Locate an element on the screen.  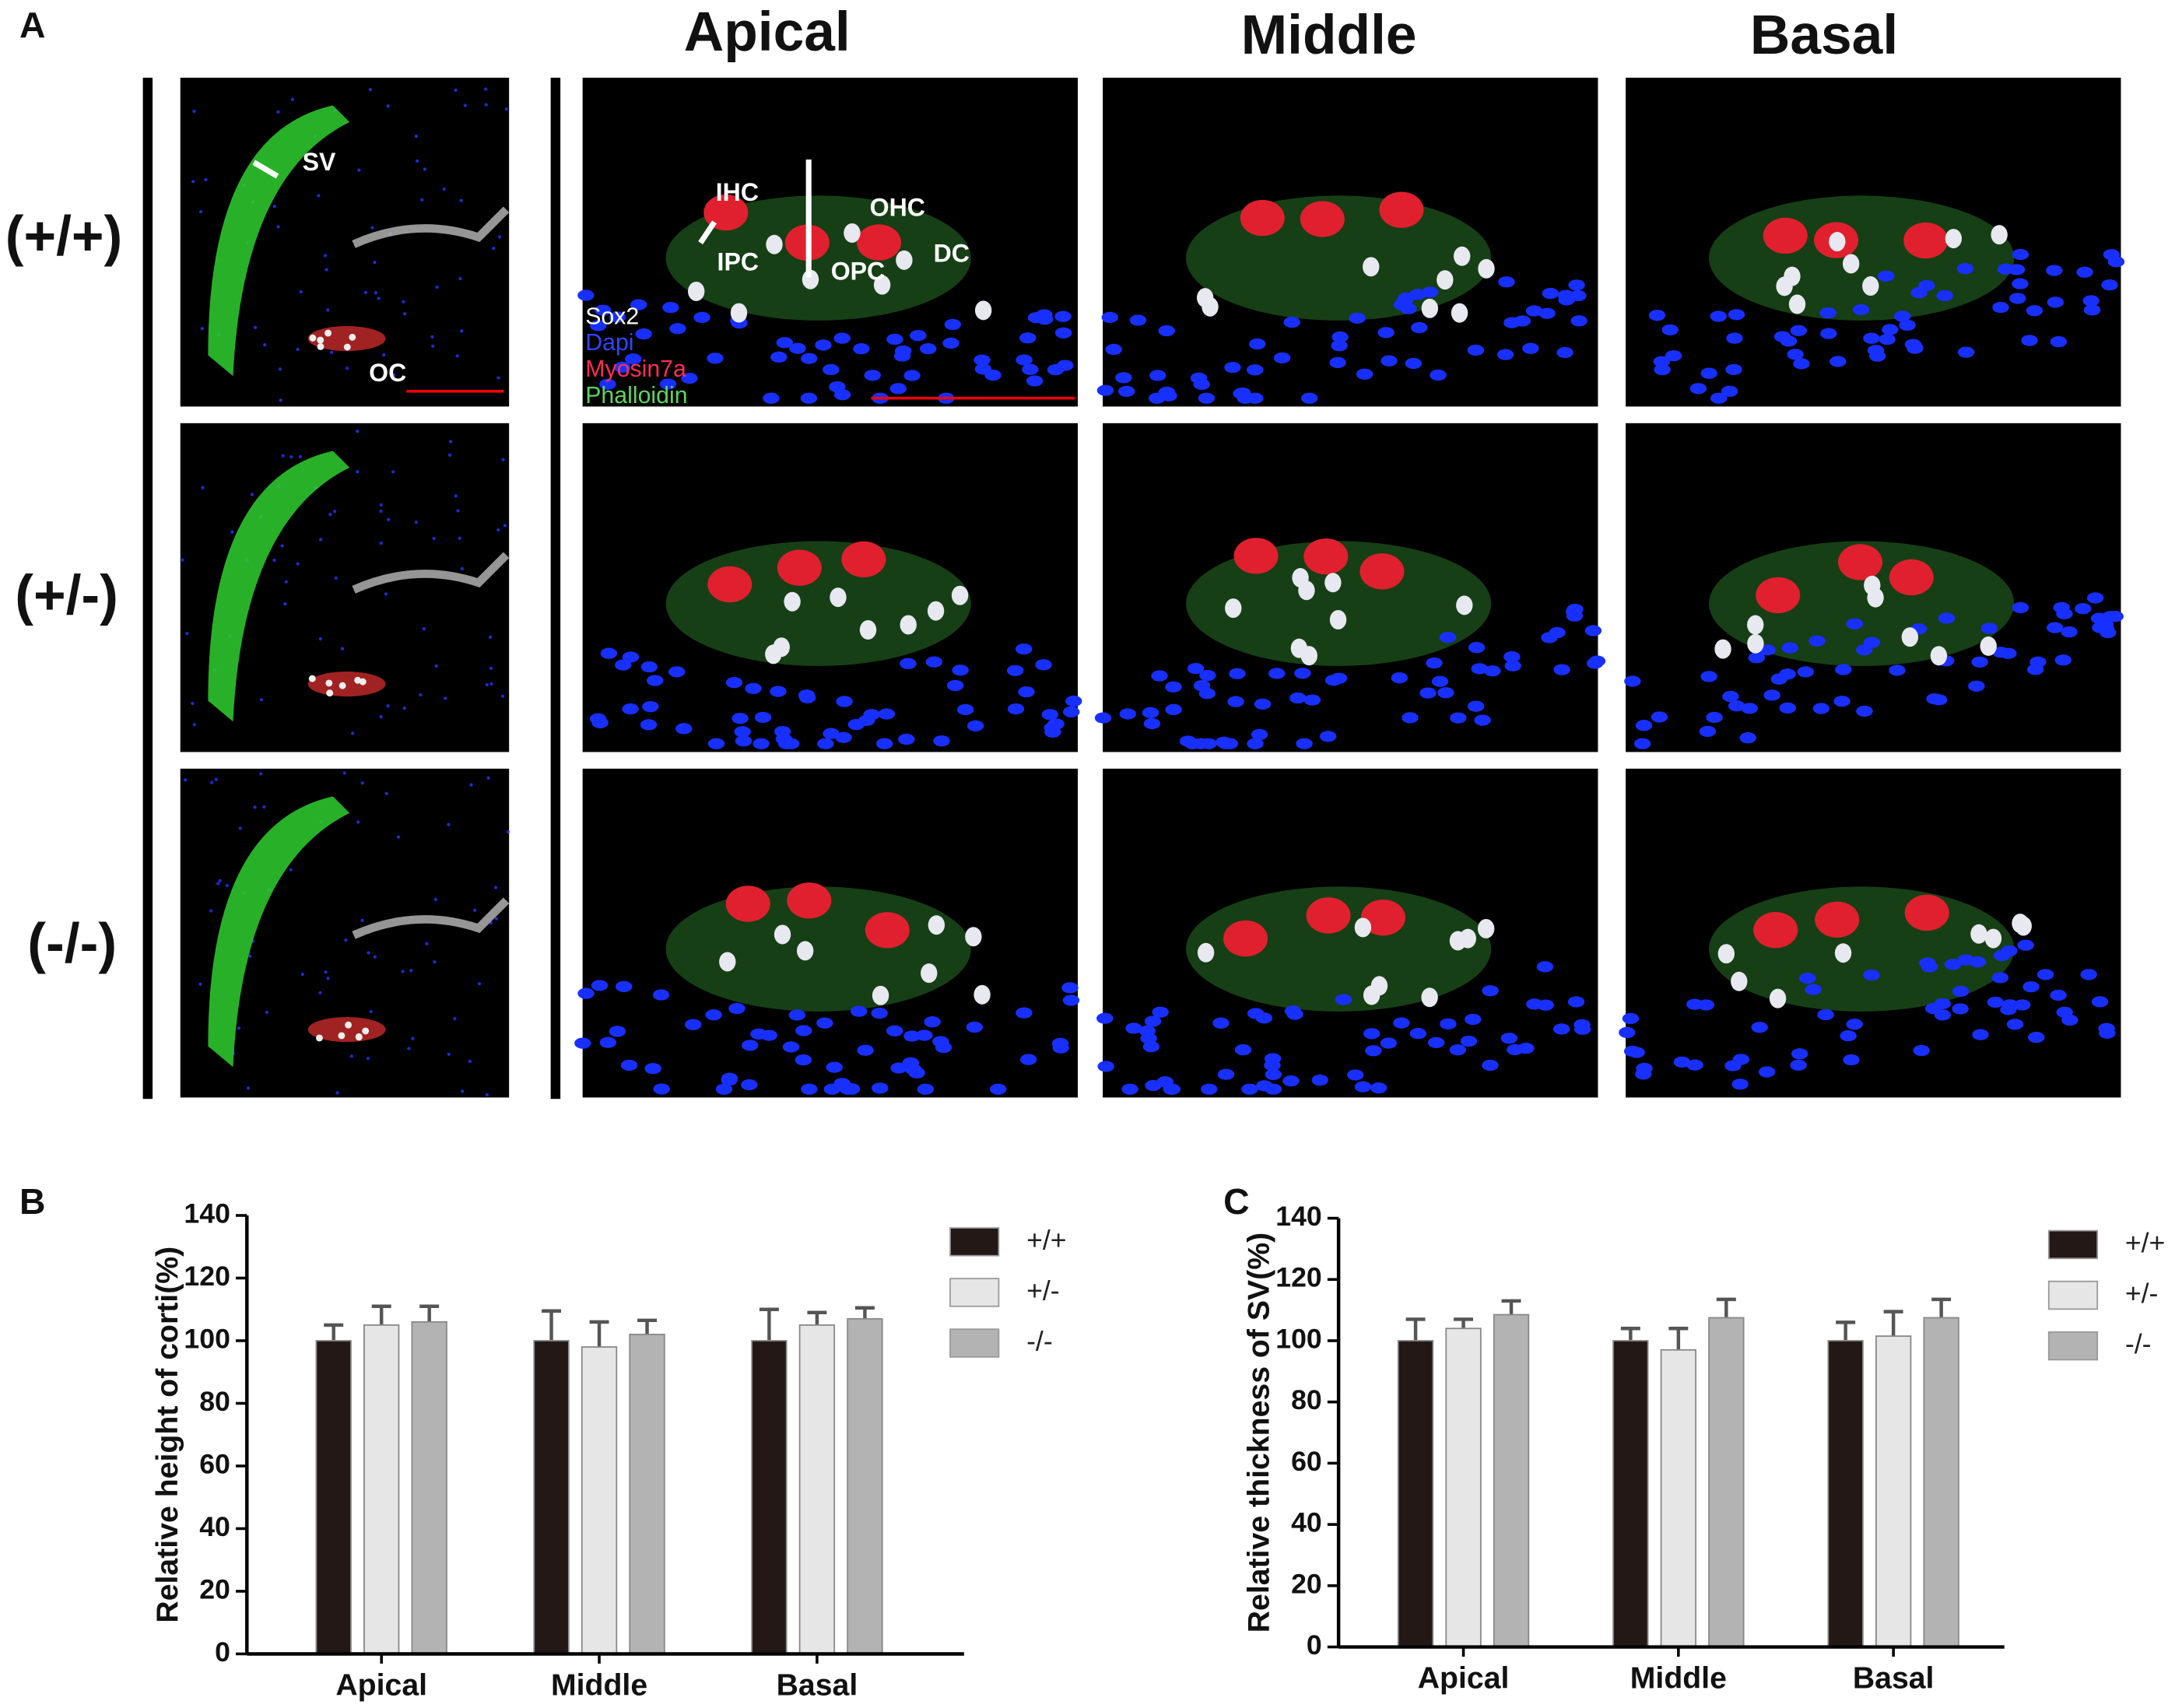
membrane is located at coordinates (431, 227).